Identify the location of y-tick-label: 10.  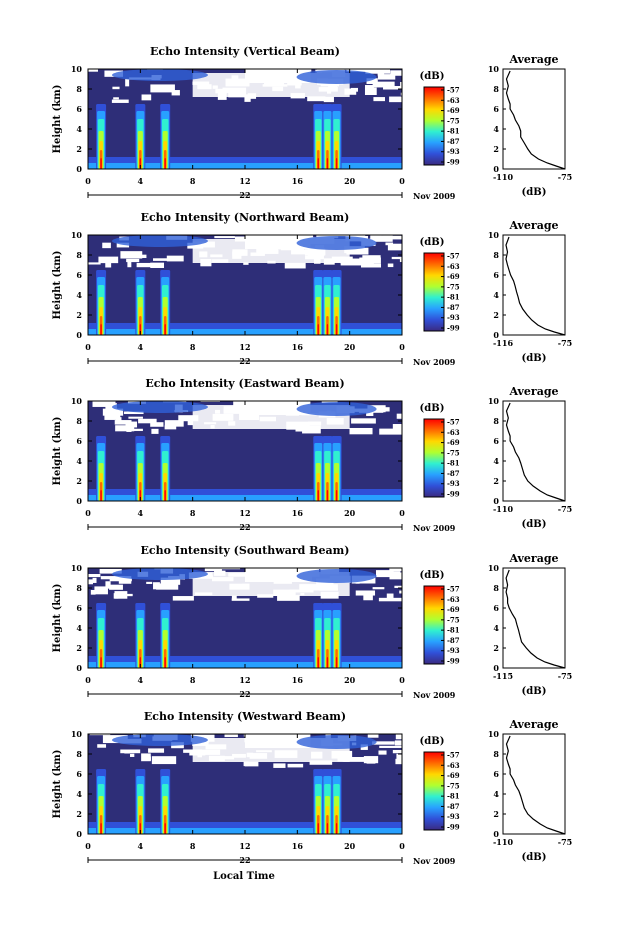
(77, 568).